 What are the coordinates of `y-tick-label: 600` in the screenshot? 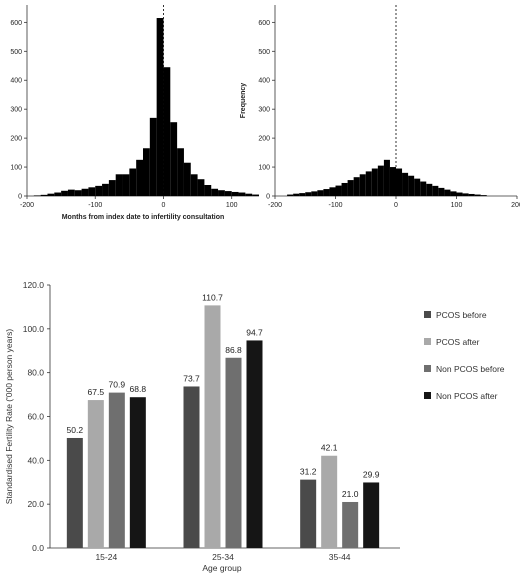 It's located at (16, 23).